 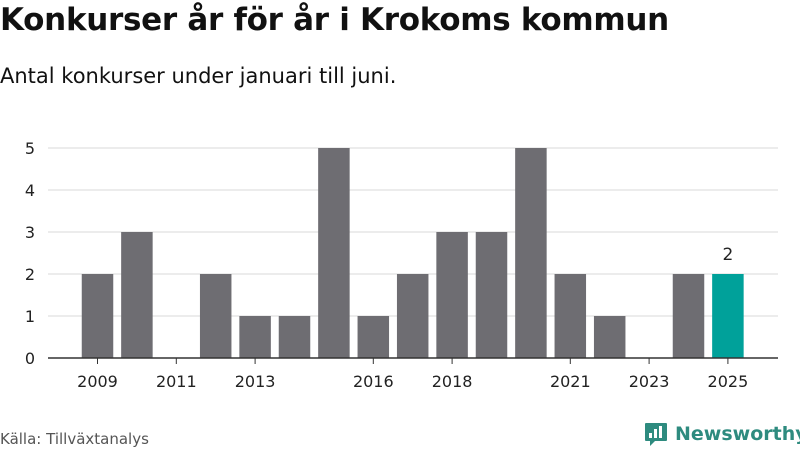 I want to click on x-tick-label: 2018, so click(x=452, y=381).